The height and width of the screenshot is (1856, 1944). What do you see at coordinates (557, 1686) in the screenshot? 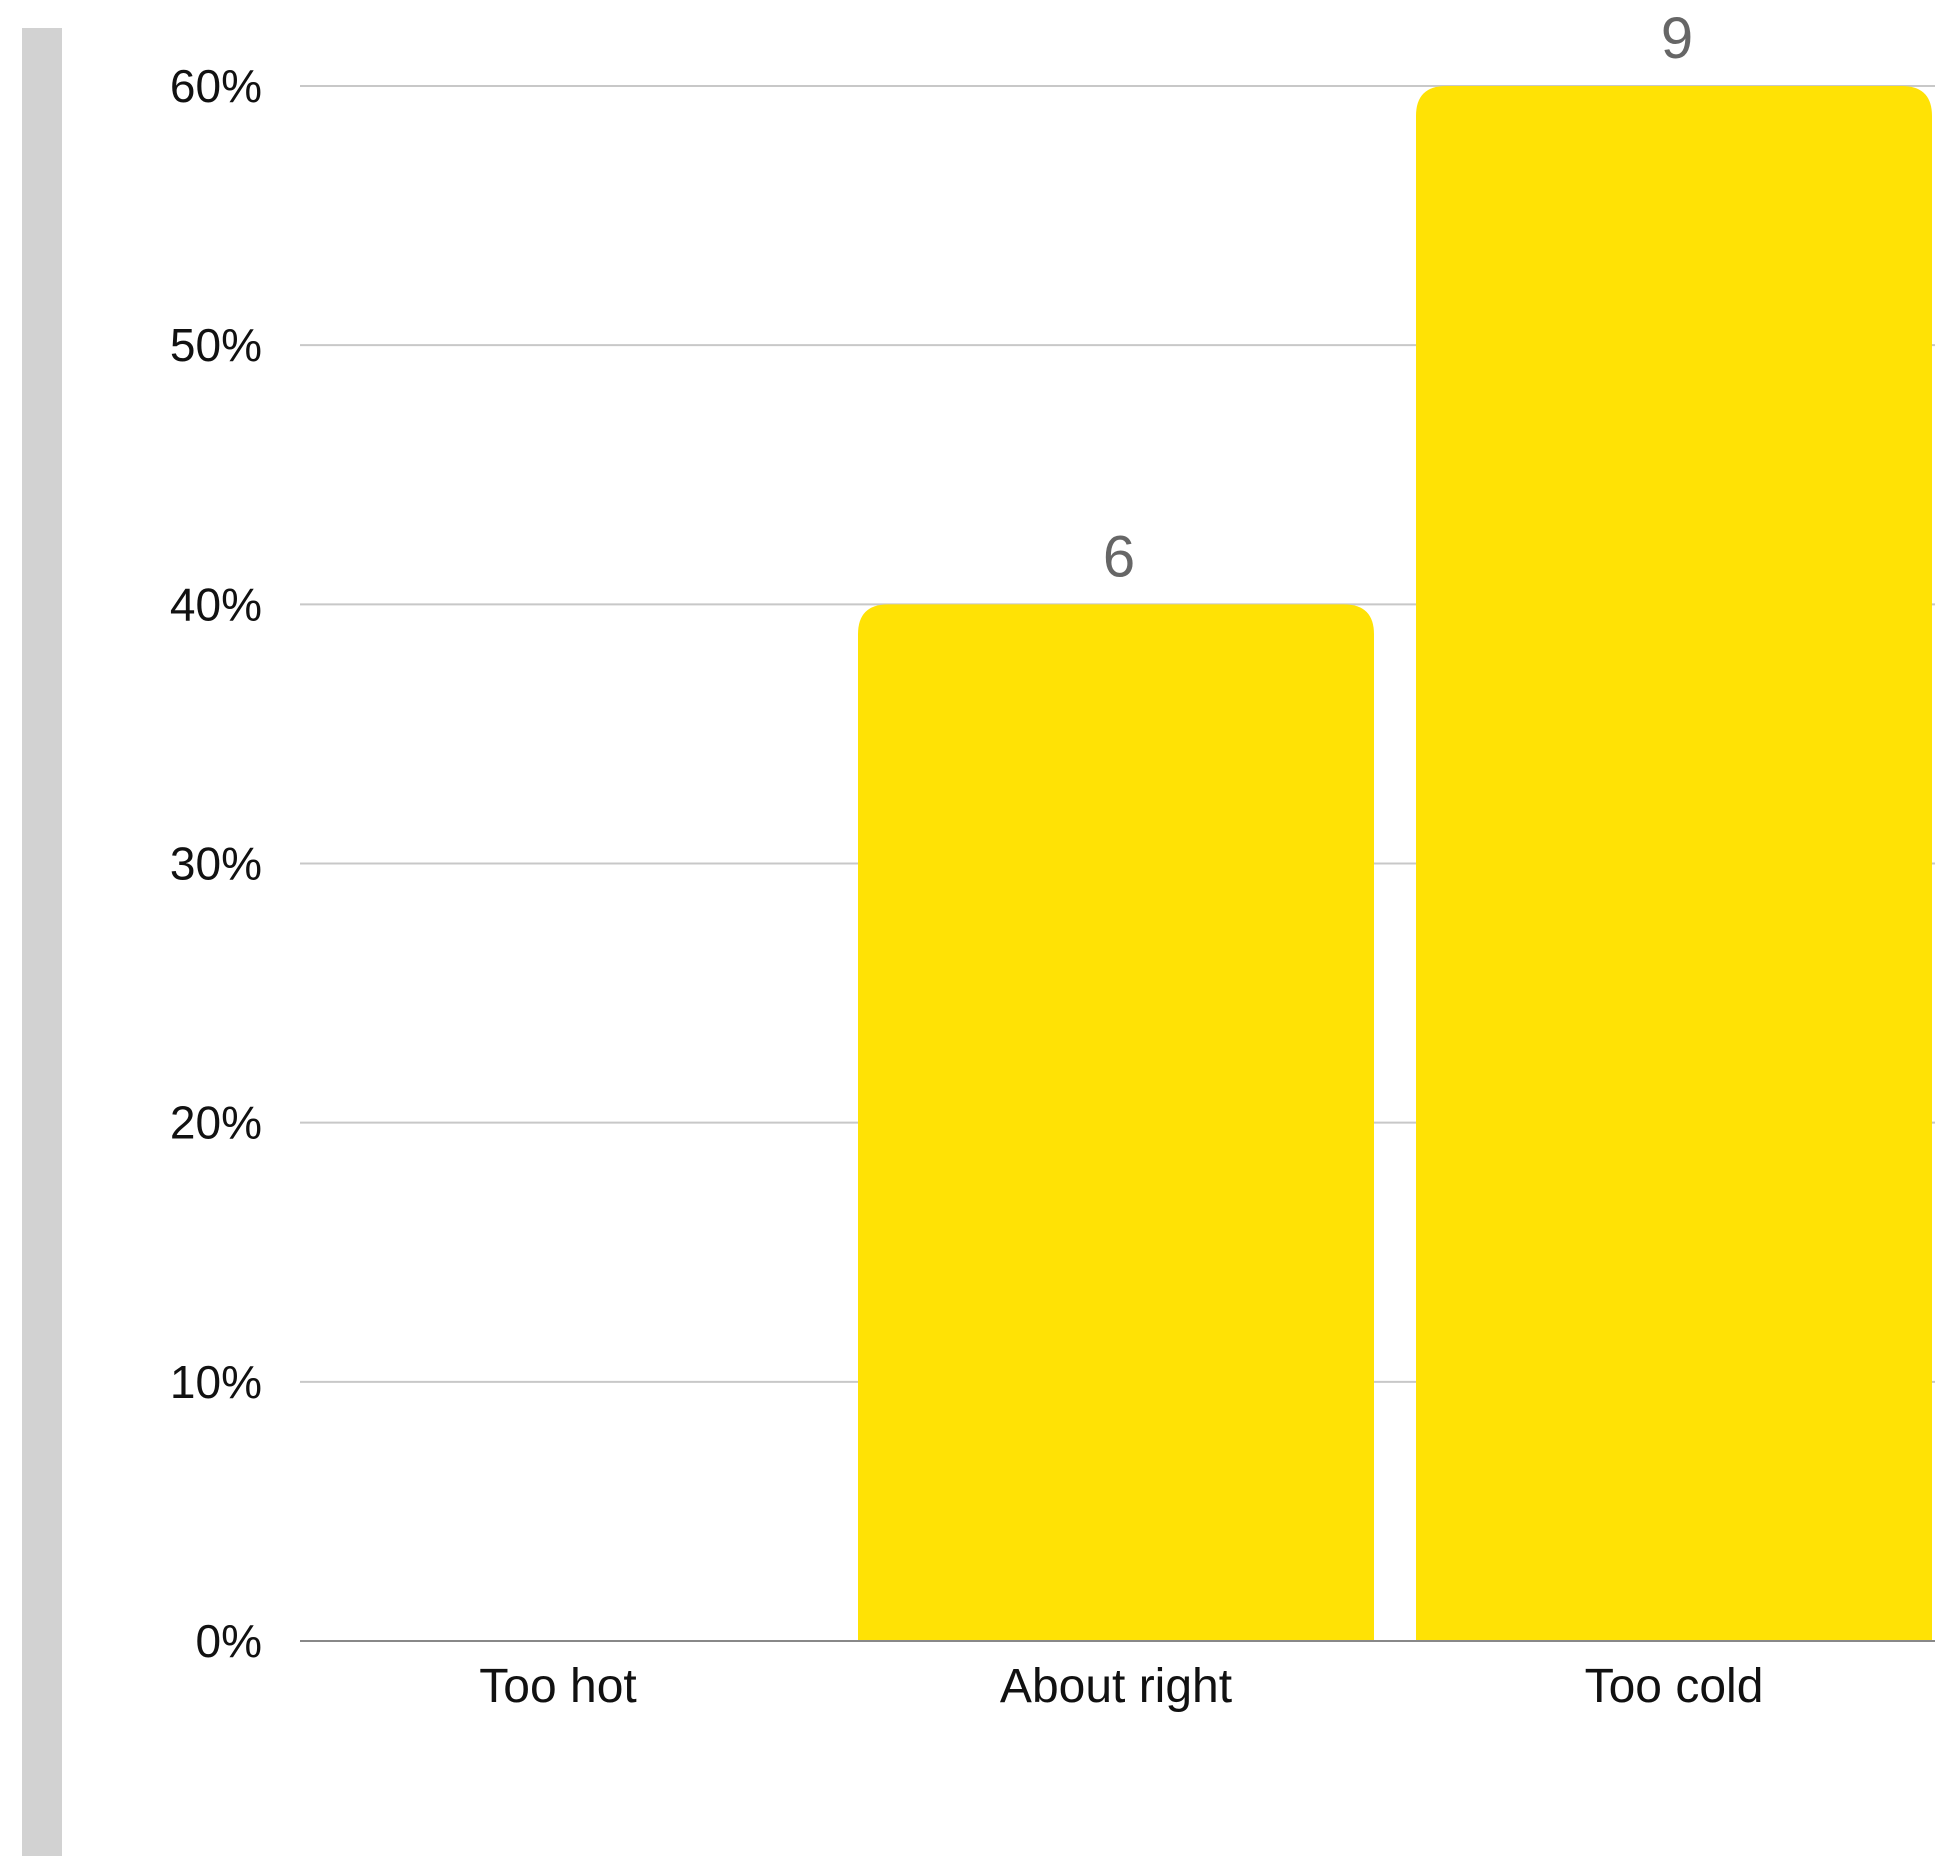
I see `x-category-label: Too hot` at bounding box center [557, 1686].